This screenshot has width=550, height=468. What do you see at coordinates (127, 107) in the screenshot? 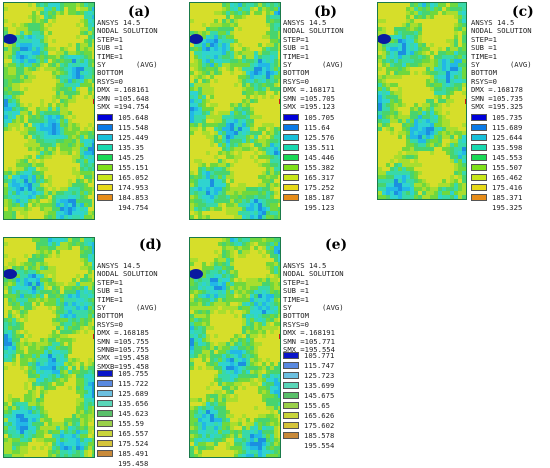
I see `info-line: SMX =194.754` at bounding box center [127, 107].